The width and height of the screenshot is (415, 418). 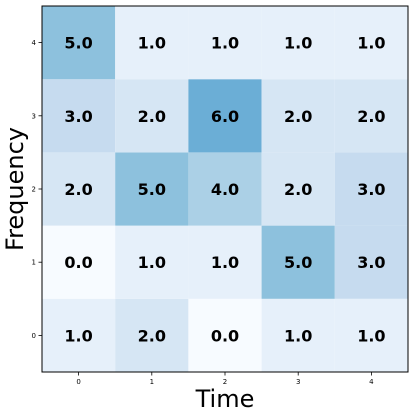 What do you see at coordinates (225, 382) in the screenshot?
I see `x-tick-label: 2` at bounding box center [225, 382].